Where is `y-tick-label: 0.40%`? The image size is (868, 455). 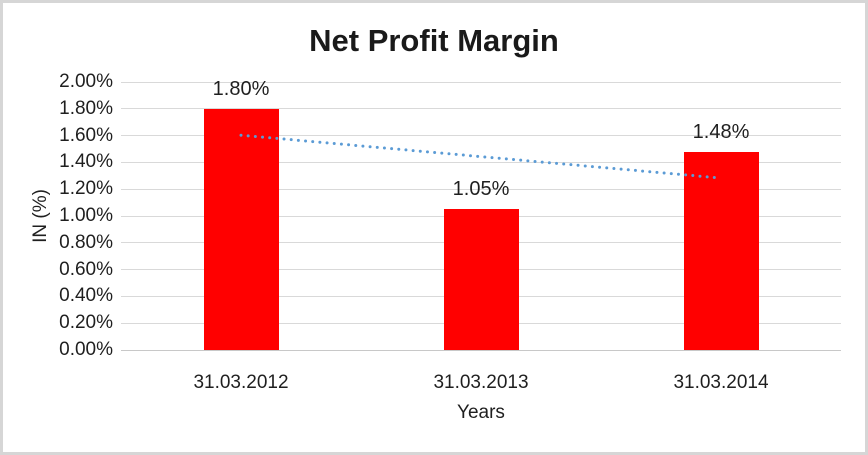 y-tick-label: 0.40% is located at coordinates (86, 296).